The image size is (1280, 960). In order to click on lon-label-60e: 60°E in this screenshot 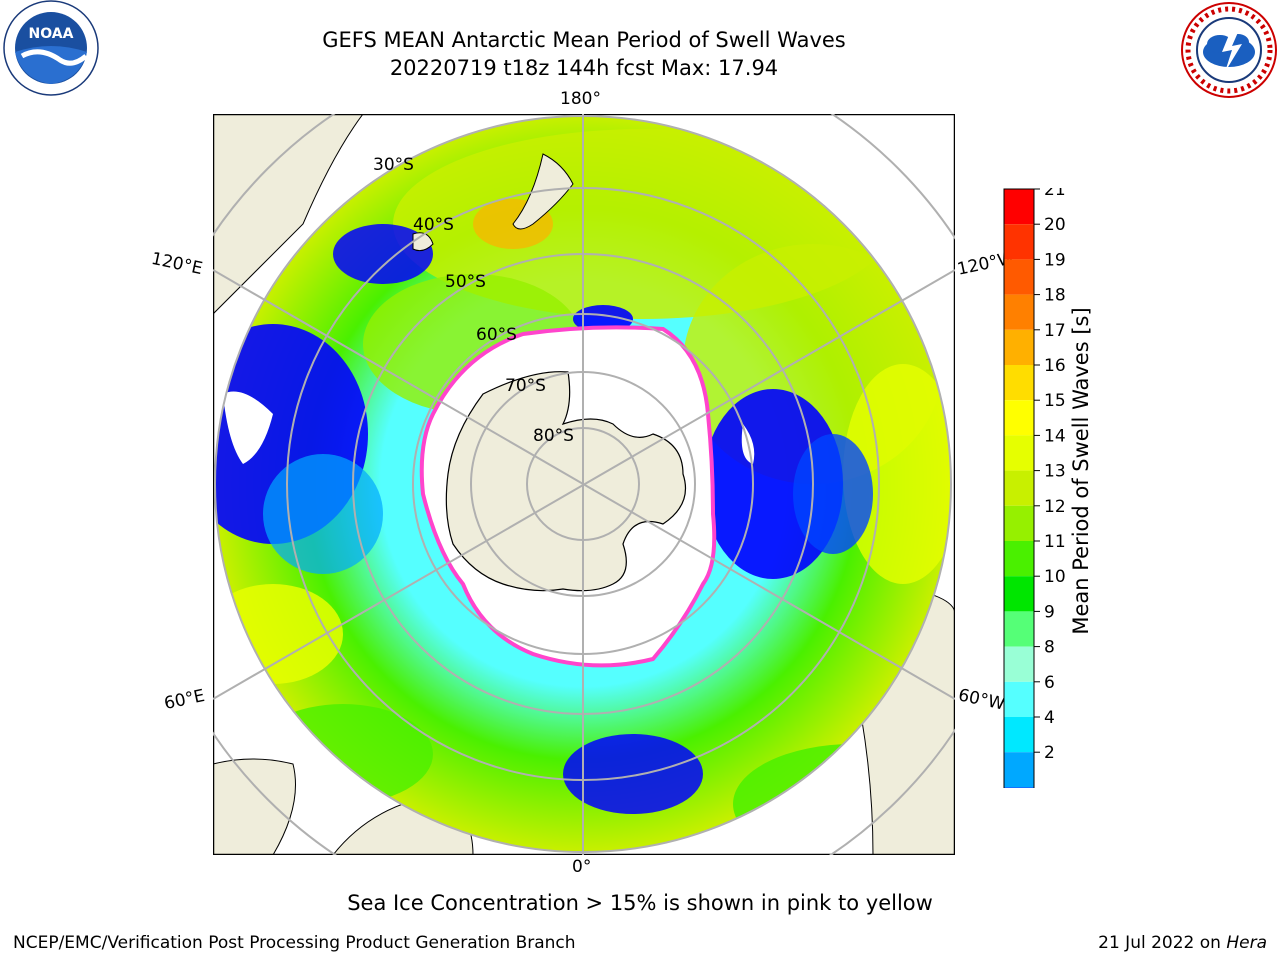, I will do `click(184, 700)`.